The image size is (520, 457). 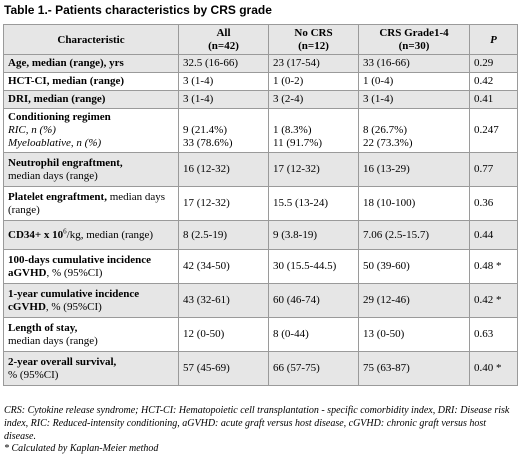 I want to click on cell-all-mac: 33 (78.6%), so click(x=208, y=143).